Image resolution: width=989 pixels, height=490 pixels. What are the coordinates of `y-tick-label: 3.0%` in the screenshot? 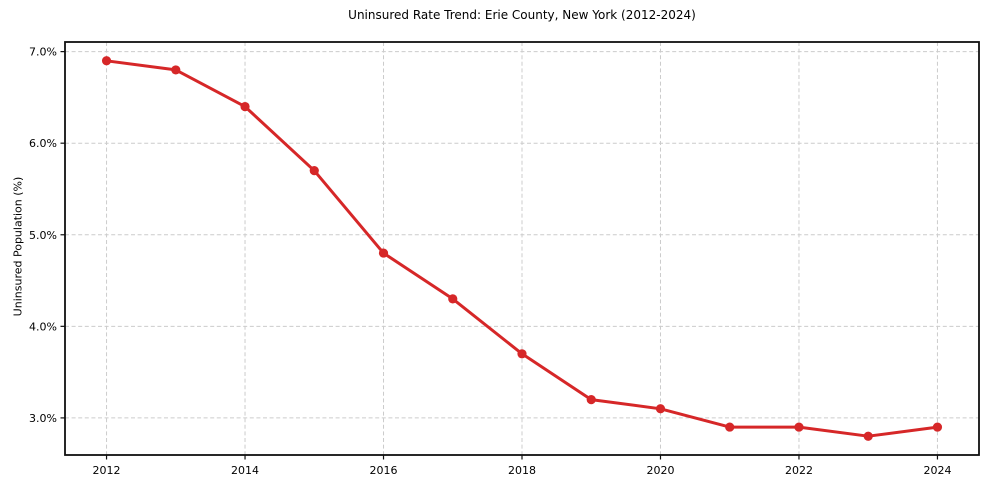 It's located at (43, 418).